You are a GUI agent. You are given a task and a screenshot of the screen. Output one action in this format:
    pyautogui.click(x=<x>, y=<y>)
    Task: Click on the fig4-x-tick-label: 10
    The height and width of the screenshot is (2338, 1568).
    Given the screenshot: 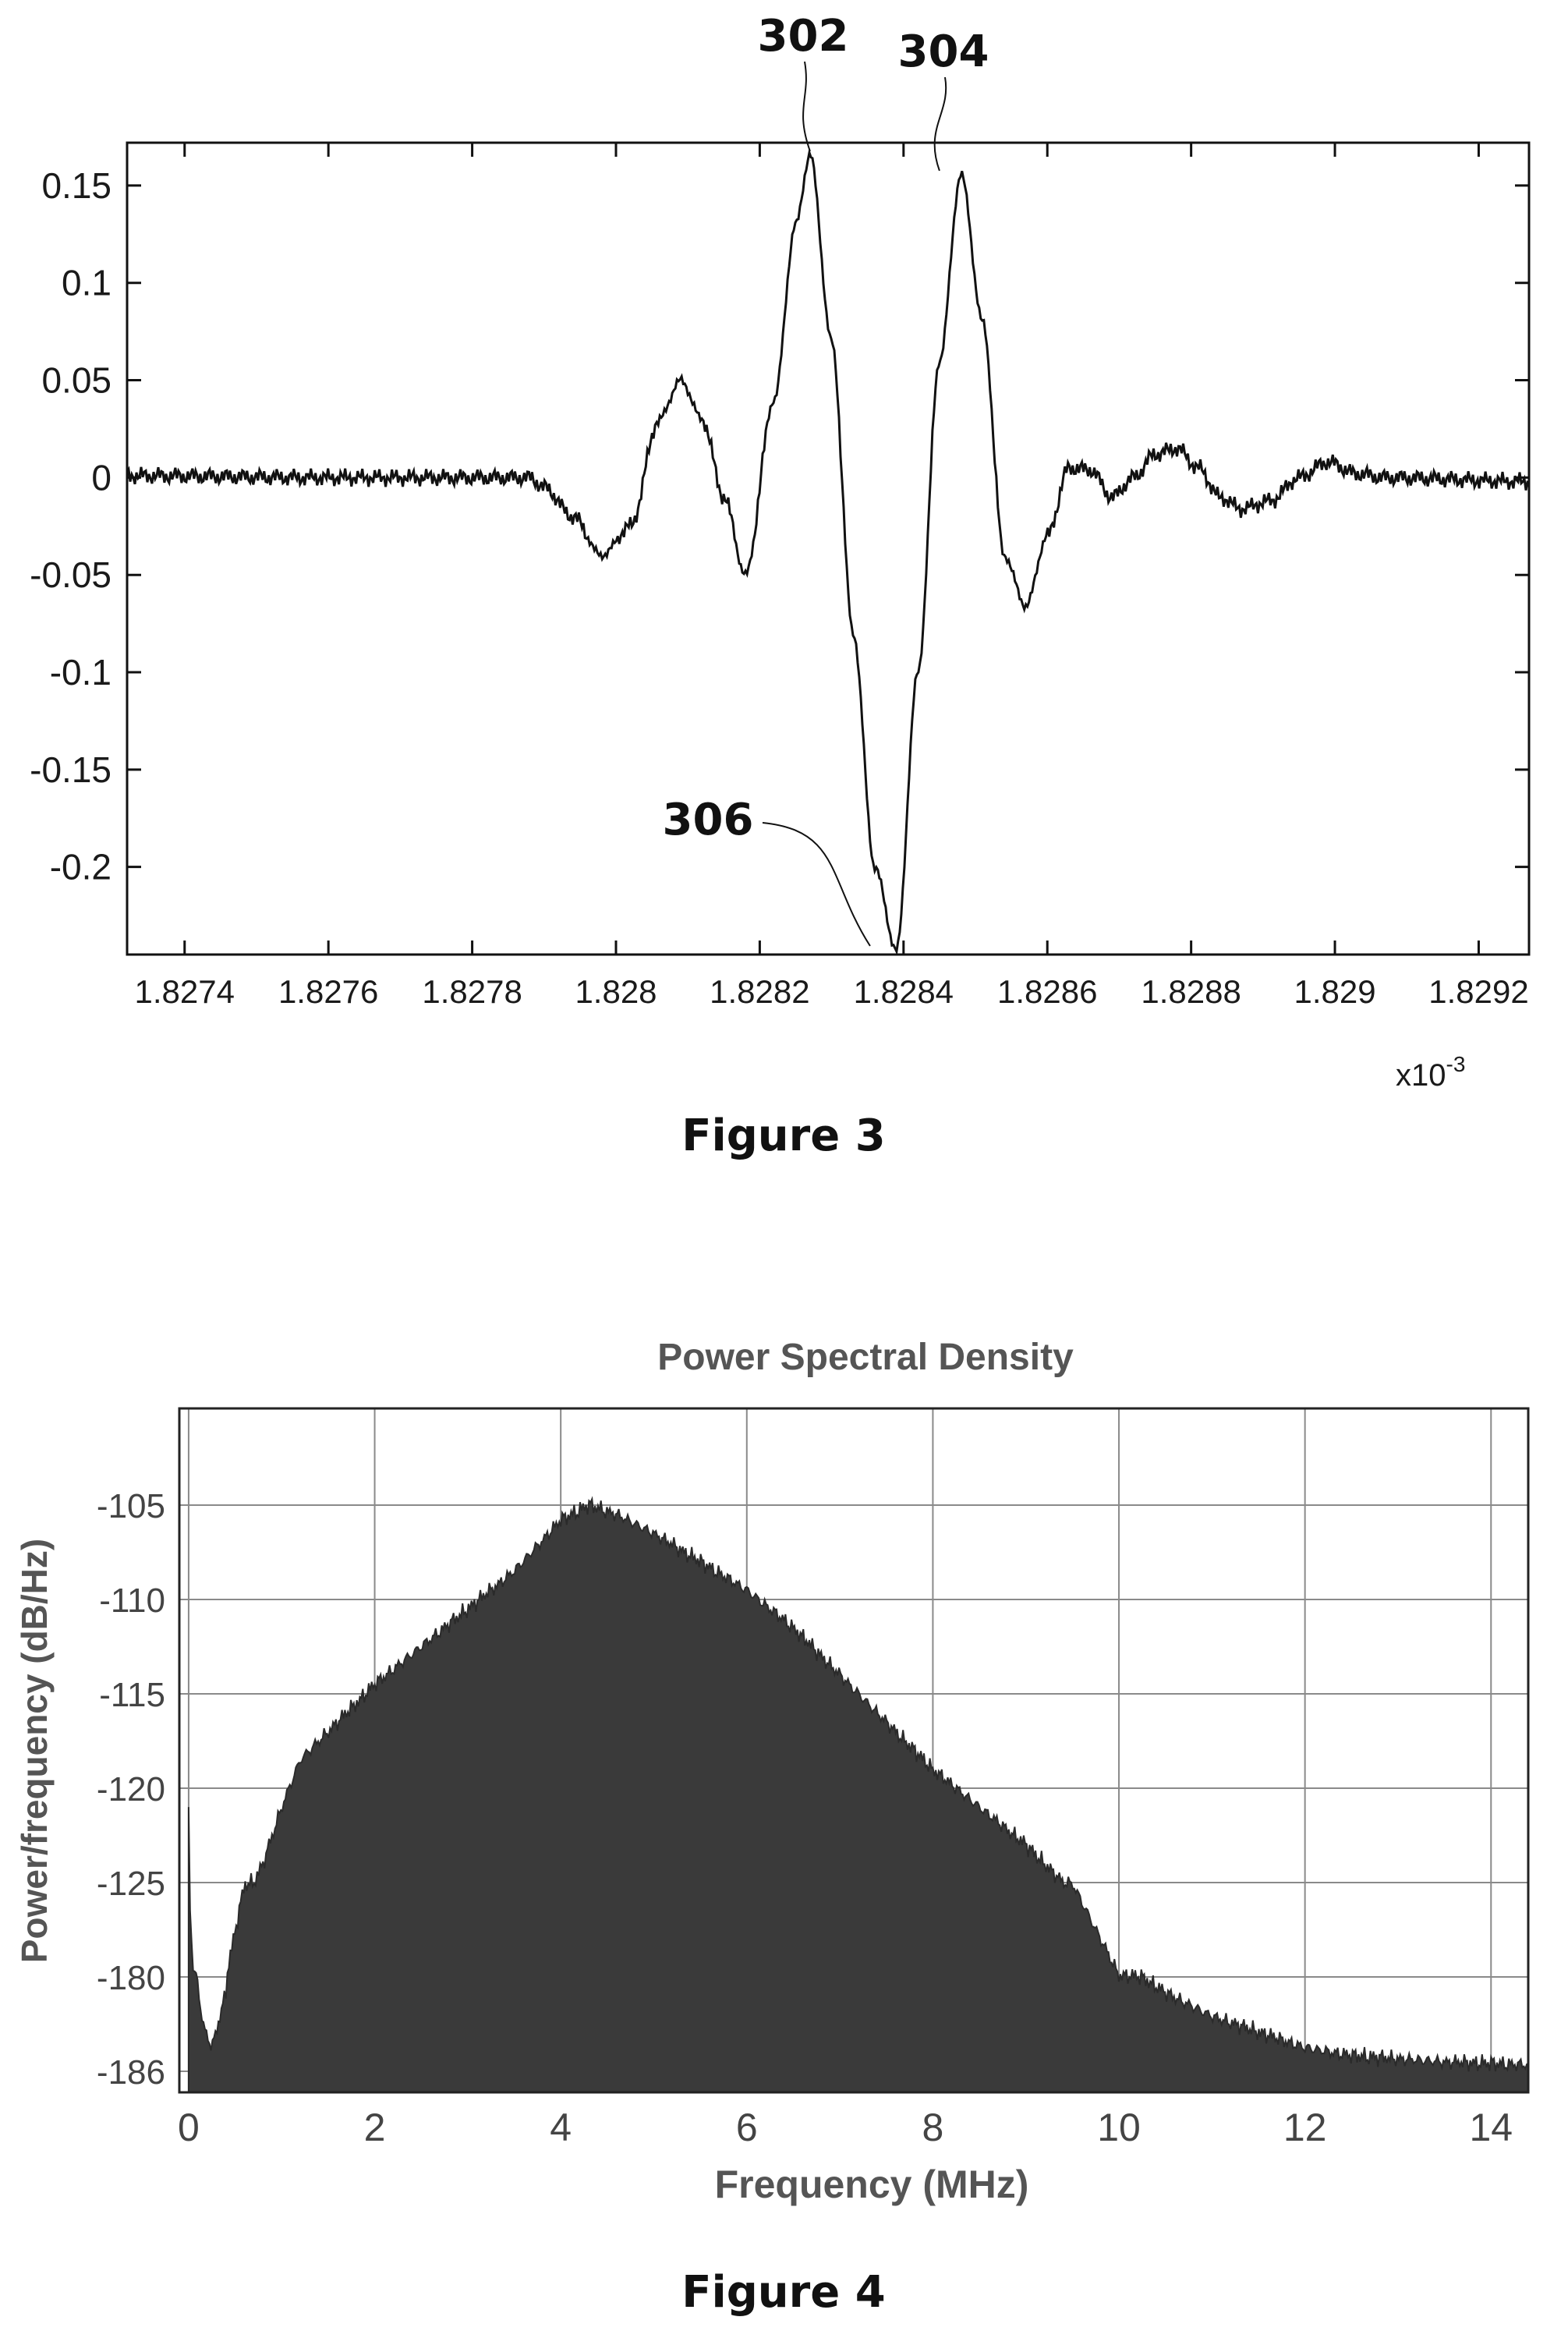 What is the action you would take?
    pyautogui.click(x=1119, y=2127)
    